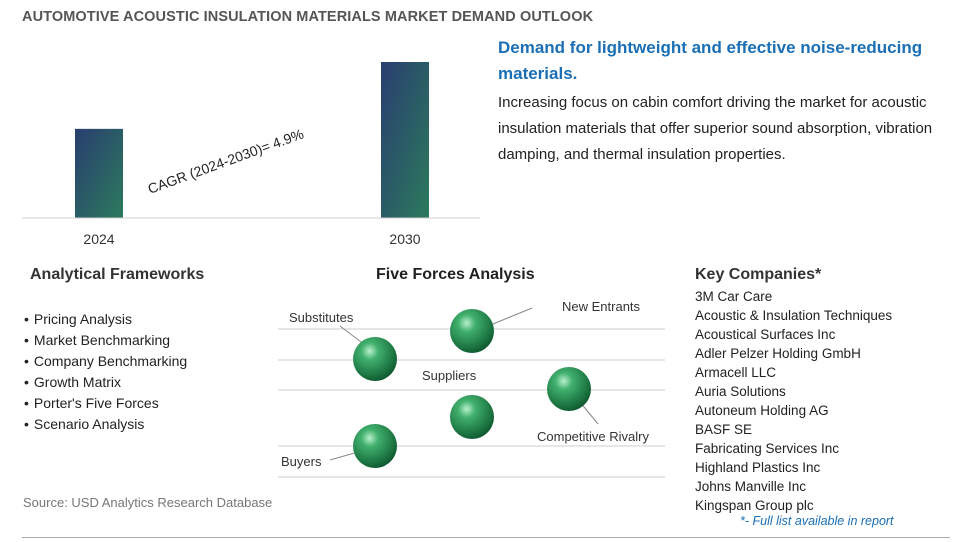 The width and height of the screenshot is (958, 542). Describe the element at coordinates (794, 315) in the screenshot. I see `list-item: Acoustic & Insulation Techniques` at that location.